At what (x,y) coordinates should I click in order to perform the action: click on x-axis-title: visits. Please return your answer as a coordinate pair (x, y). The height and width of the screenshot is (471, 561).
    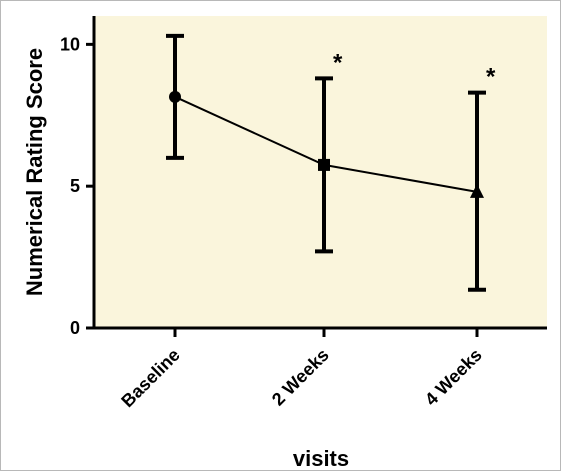
    Looking at the image, I should click on (321, 458).